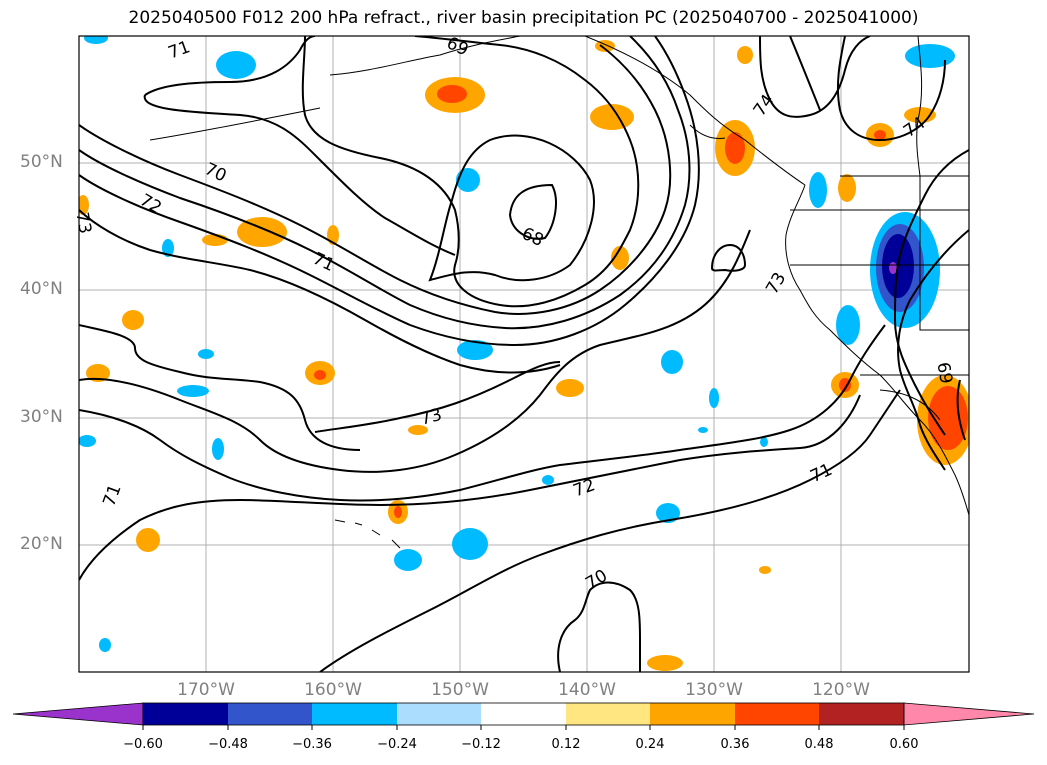  I want to click on lon-label-140w: 140°W, so click(587, 690).